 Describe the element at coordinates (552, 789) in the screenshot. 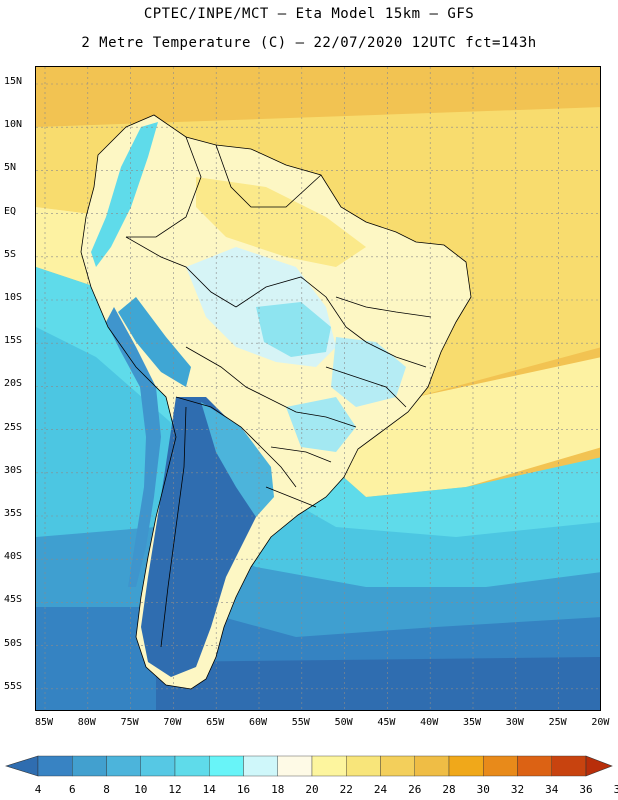

I see `colorbar-label: 34` at that location.